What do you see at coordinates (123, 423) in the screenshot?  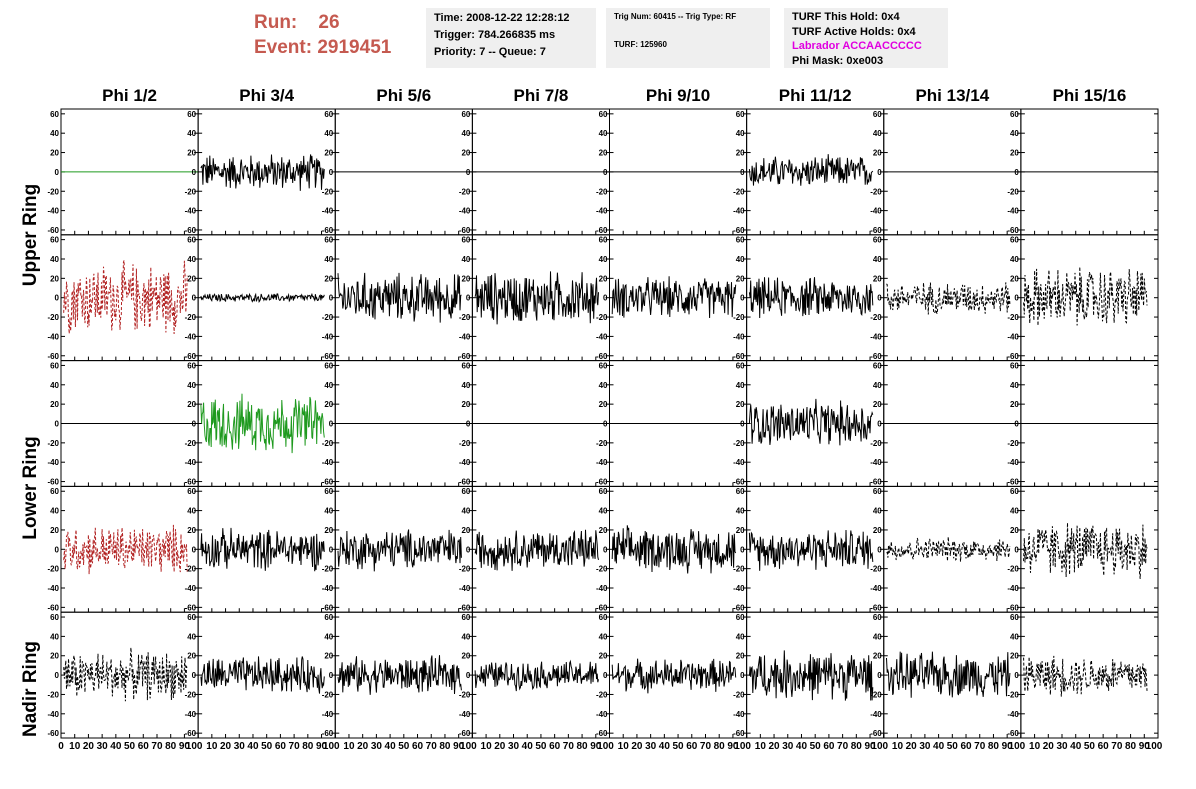 I see `waveform-panel-r3-c1: 60 40 20 0 -20 -40 -60` at bounding box center [123, 423].